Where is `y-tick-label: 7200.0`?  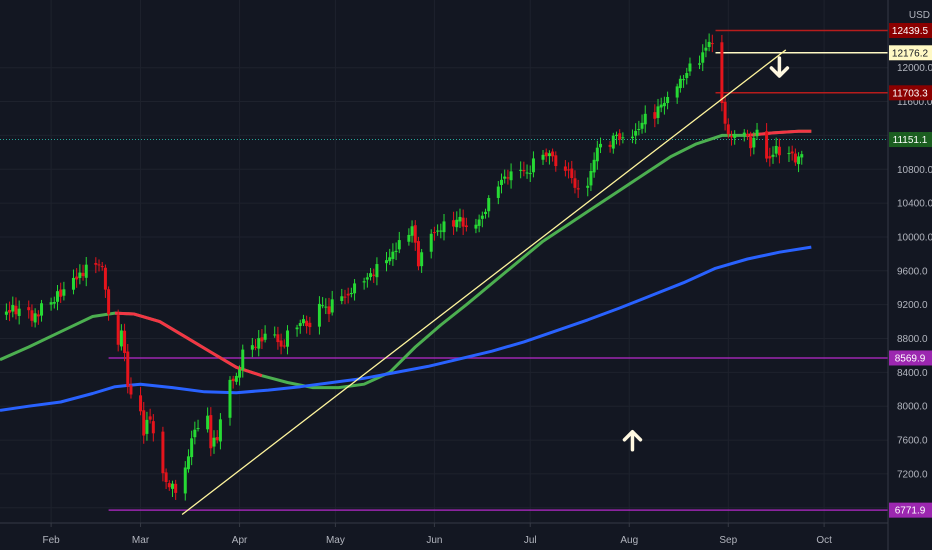 y-tick-label: 7200.0 is located at coordinates (912, 474).